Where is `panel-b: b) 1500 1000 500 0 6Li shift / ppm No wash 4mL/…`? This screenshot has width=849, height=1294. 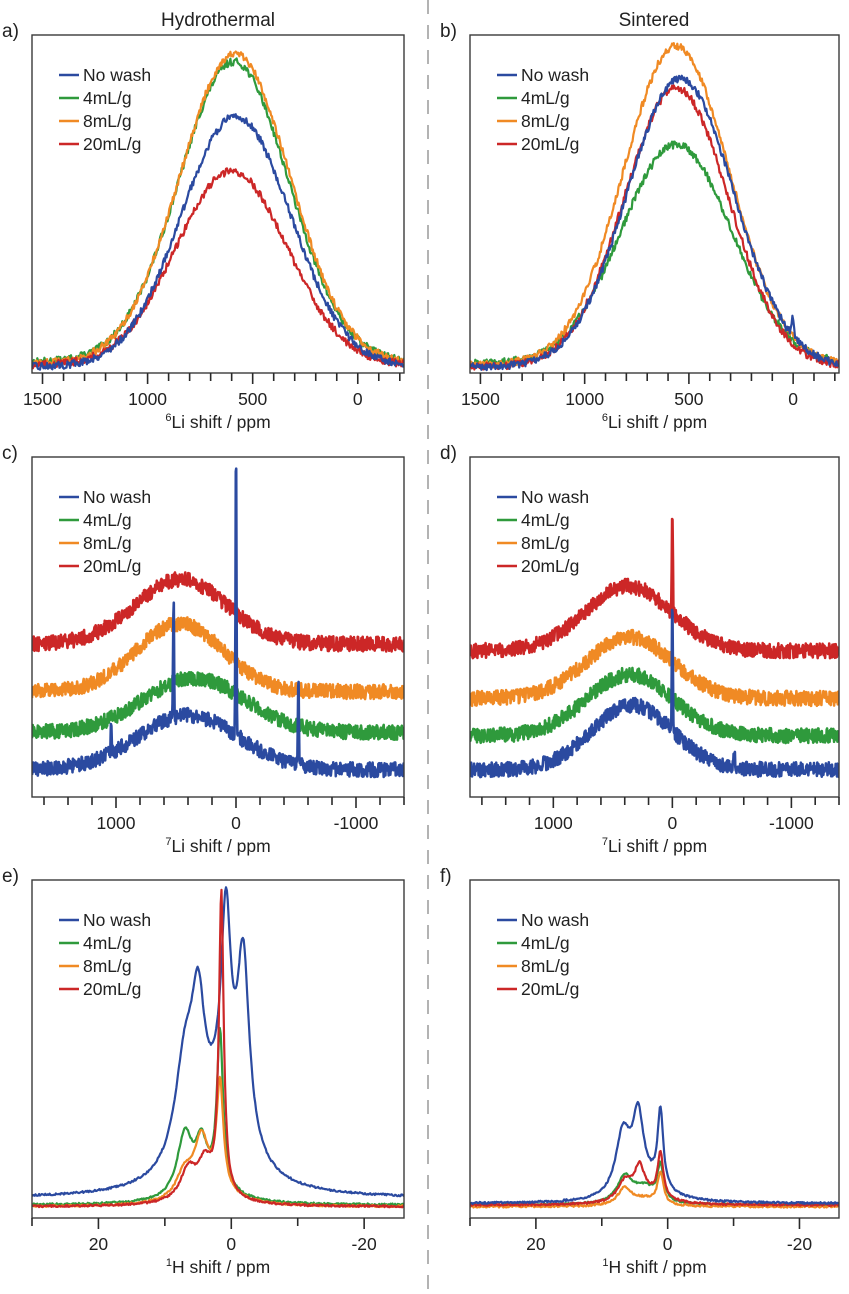
panel-b: b) 1500 1000 500 0 6Li shift / ppm No wash 4mL/… is located at coordinates (640, 226).